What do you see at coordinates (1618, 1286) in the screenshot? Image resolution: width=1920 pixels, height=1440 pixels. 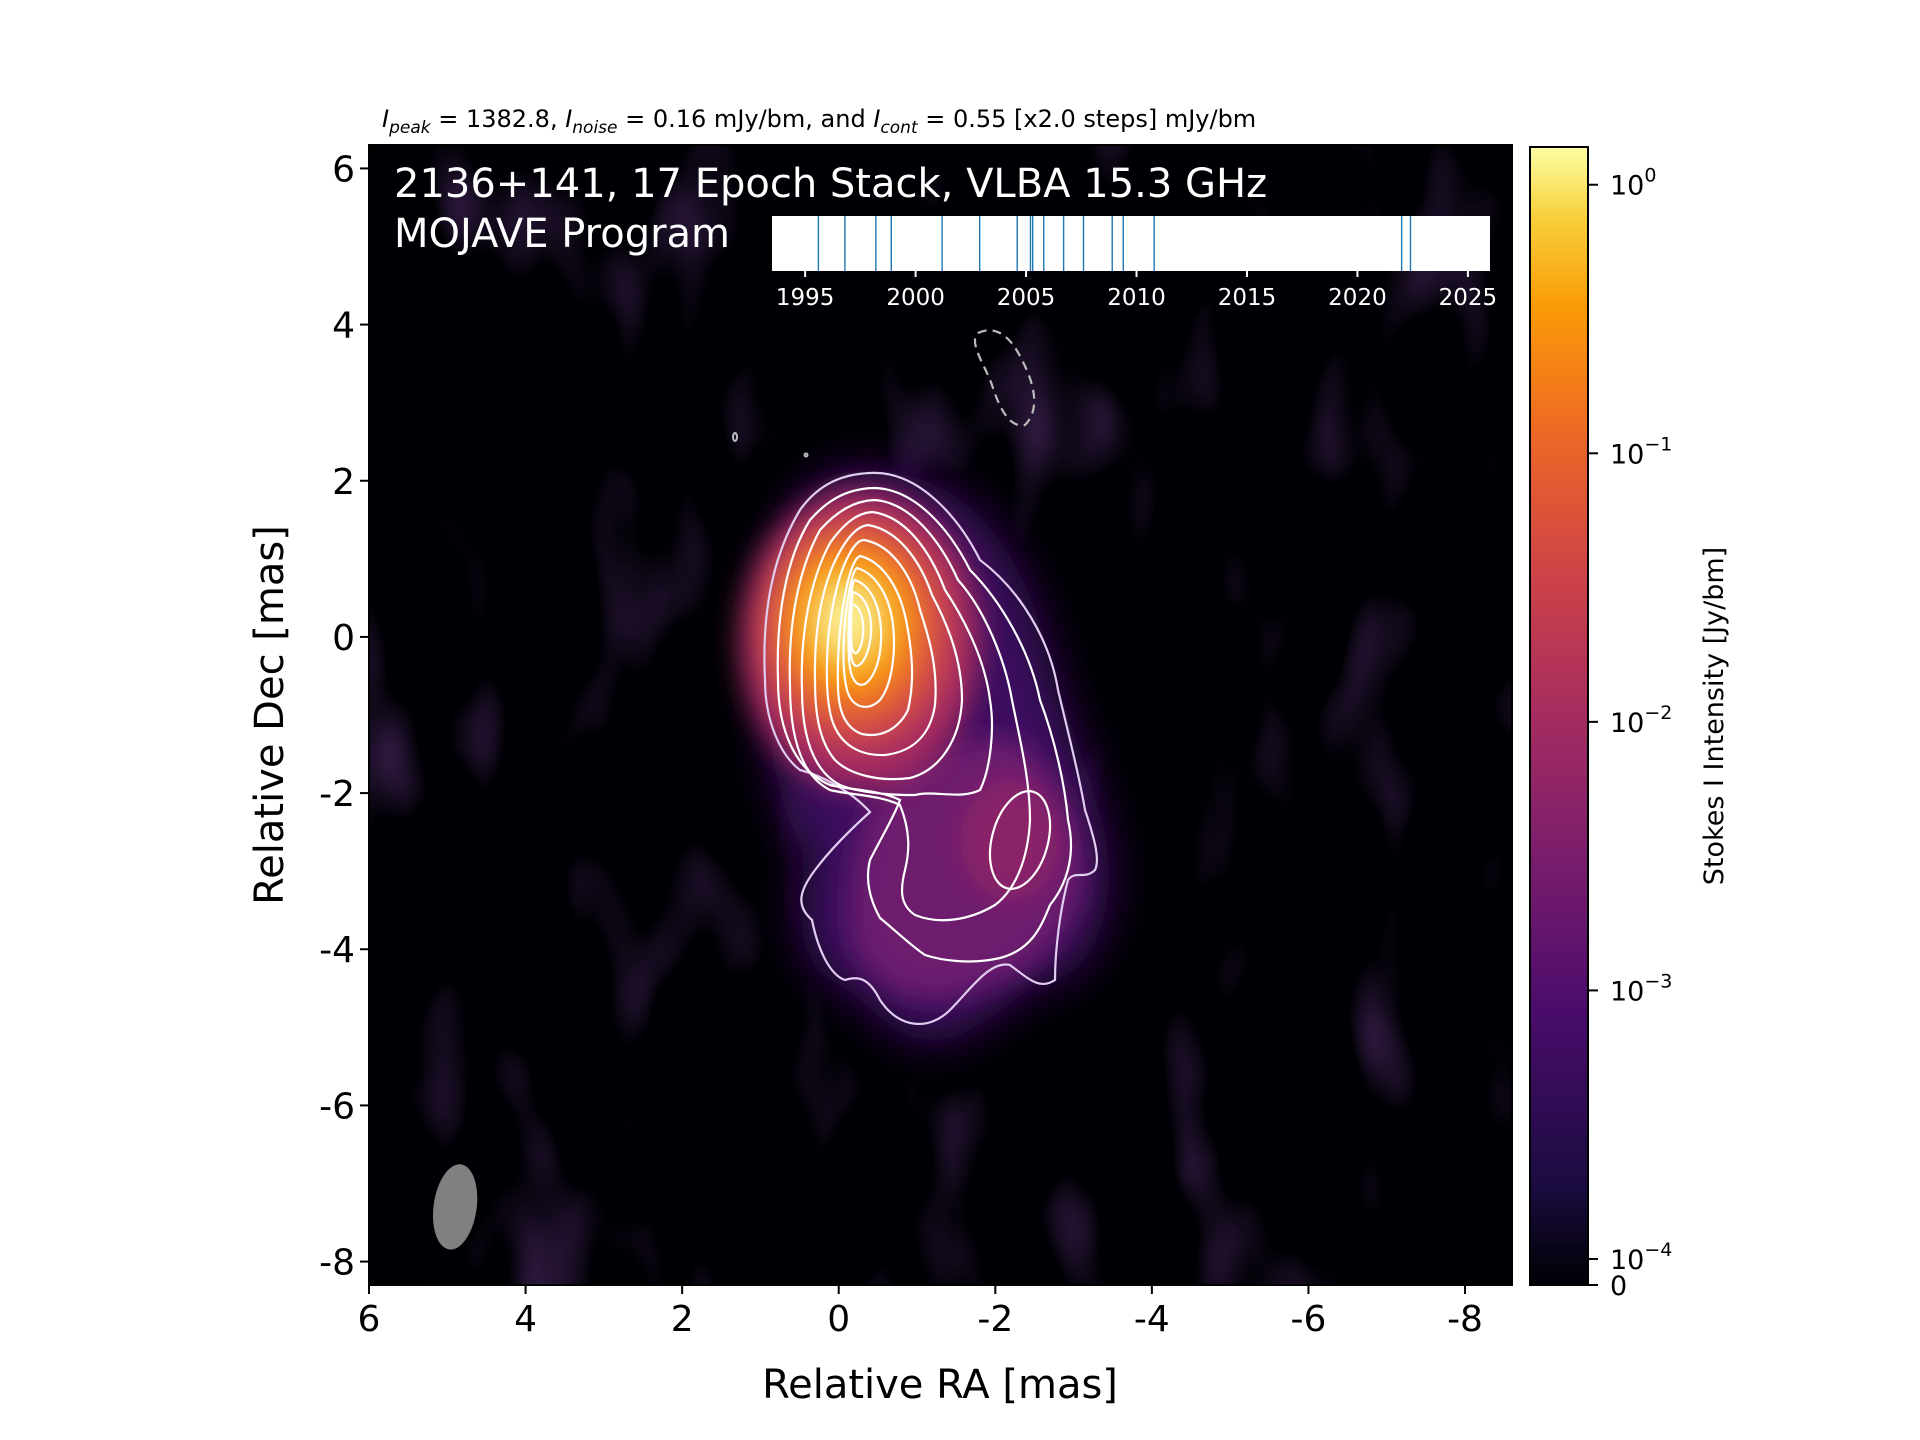 I see `colorbar-tick-label-5: 0` at bounding box center [1618, 1286].